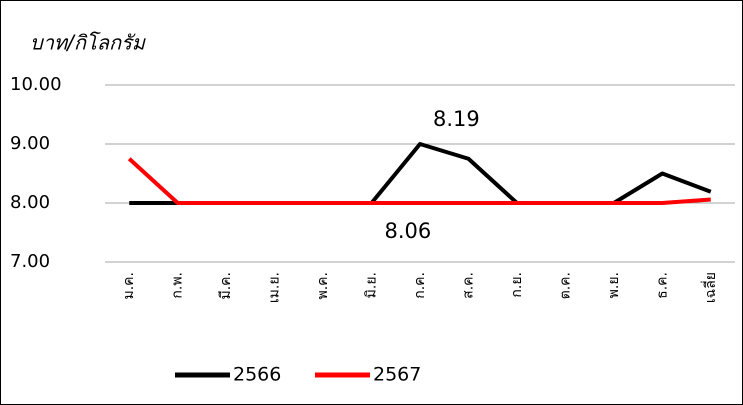 This screenshot has height=405, width=743. What do you see at coordinates (30, 261) in the screenshot?
I see `y-tick-label: 7.00` at bounding box center [30, 261].